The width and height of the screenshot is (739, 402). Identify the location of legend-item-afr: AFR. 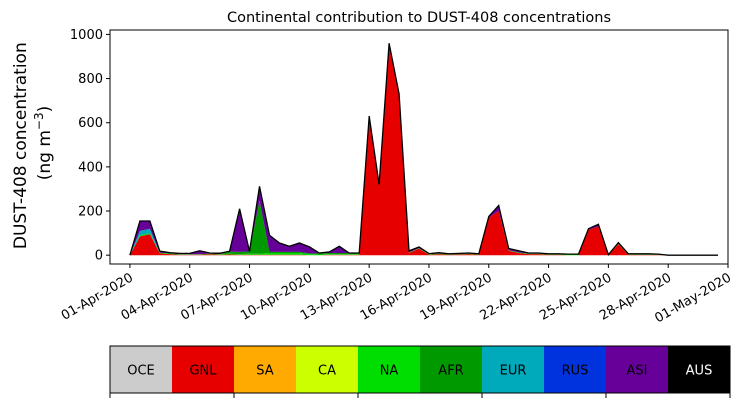
(451, 369).